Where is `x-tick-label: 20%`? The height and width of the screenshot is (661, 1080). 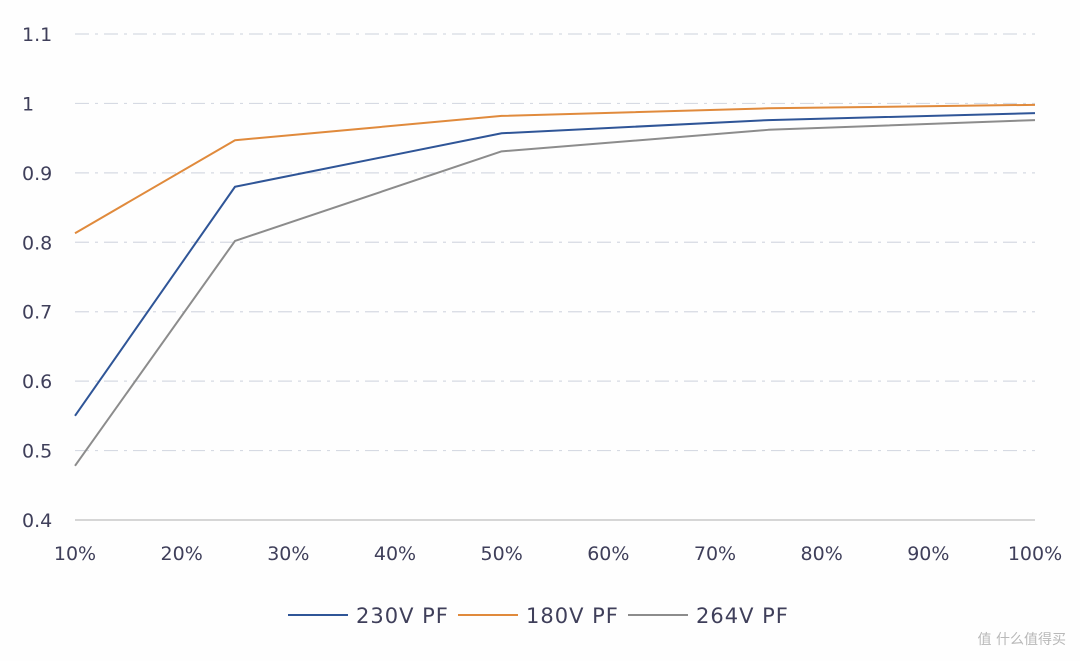
x-tick-label: 20% is located at coordinates (182, 554).